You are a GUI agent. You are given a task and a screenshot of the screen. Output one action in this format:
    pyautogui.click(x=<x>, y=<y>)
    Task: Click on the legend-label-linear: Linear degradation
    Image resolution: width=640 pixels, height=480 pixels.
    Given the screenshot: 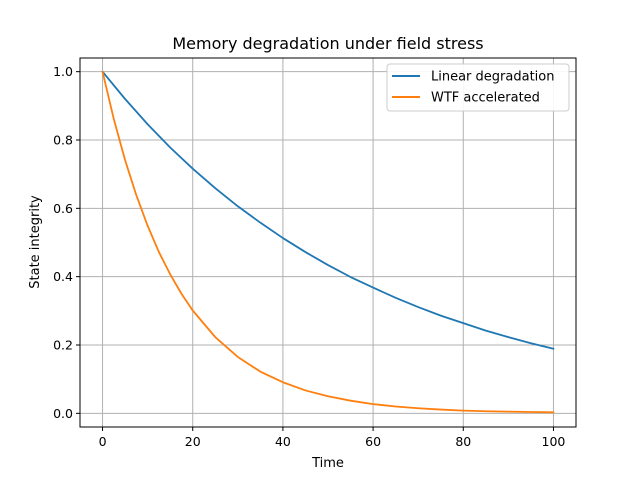 What is the action you would take?
    pyautogui.click(x=492, y=77)
    